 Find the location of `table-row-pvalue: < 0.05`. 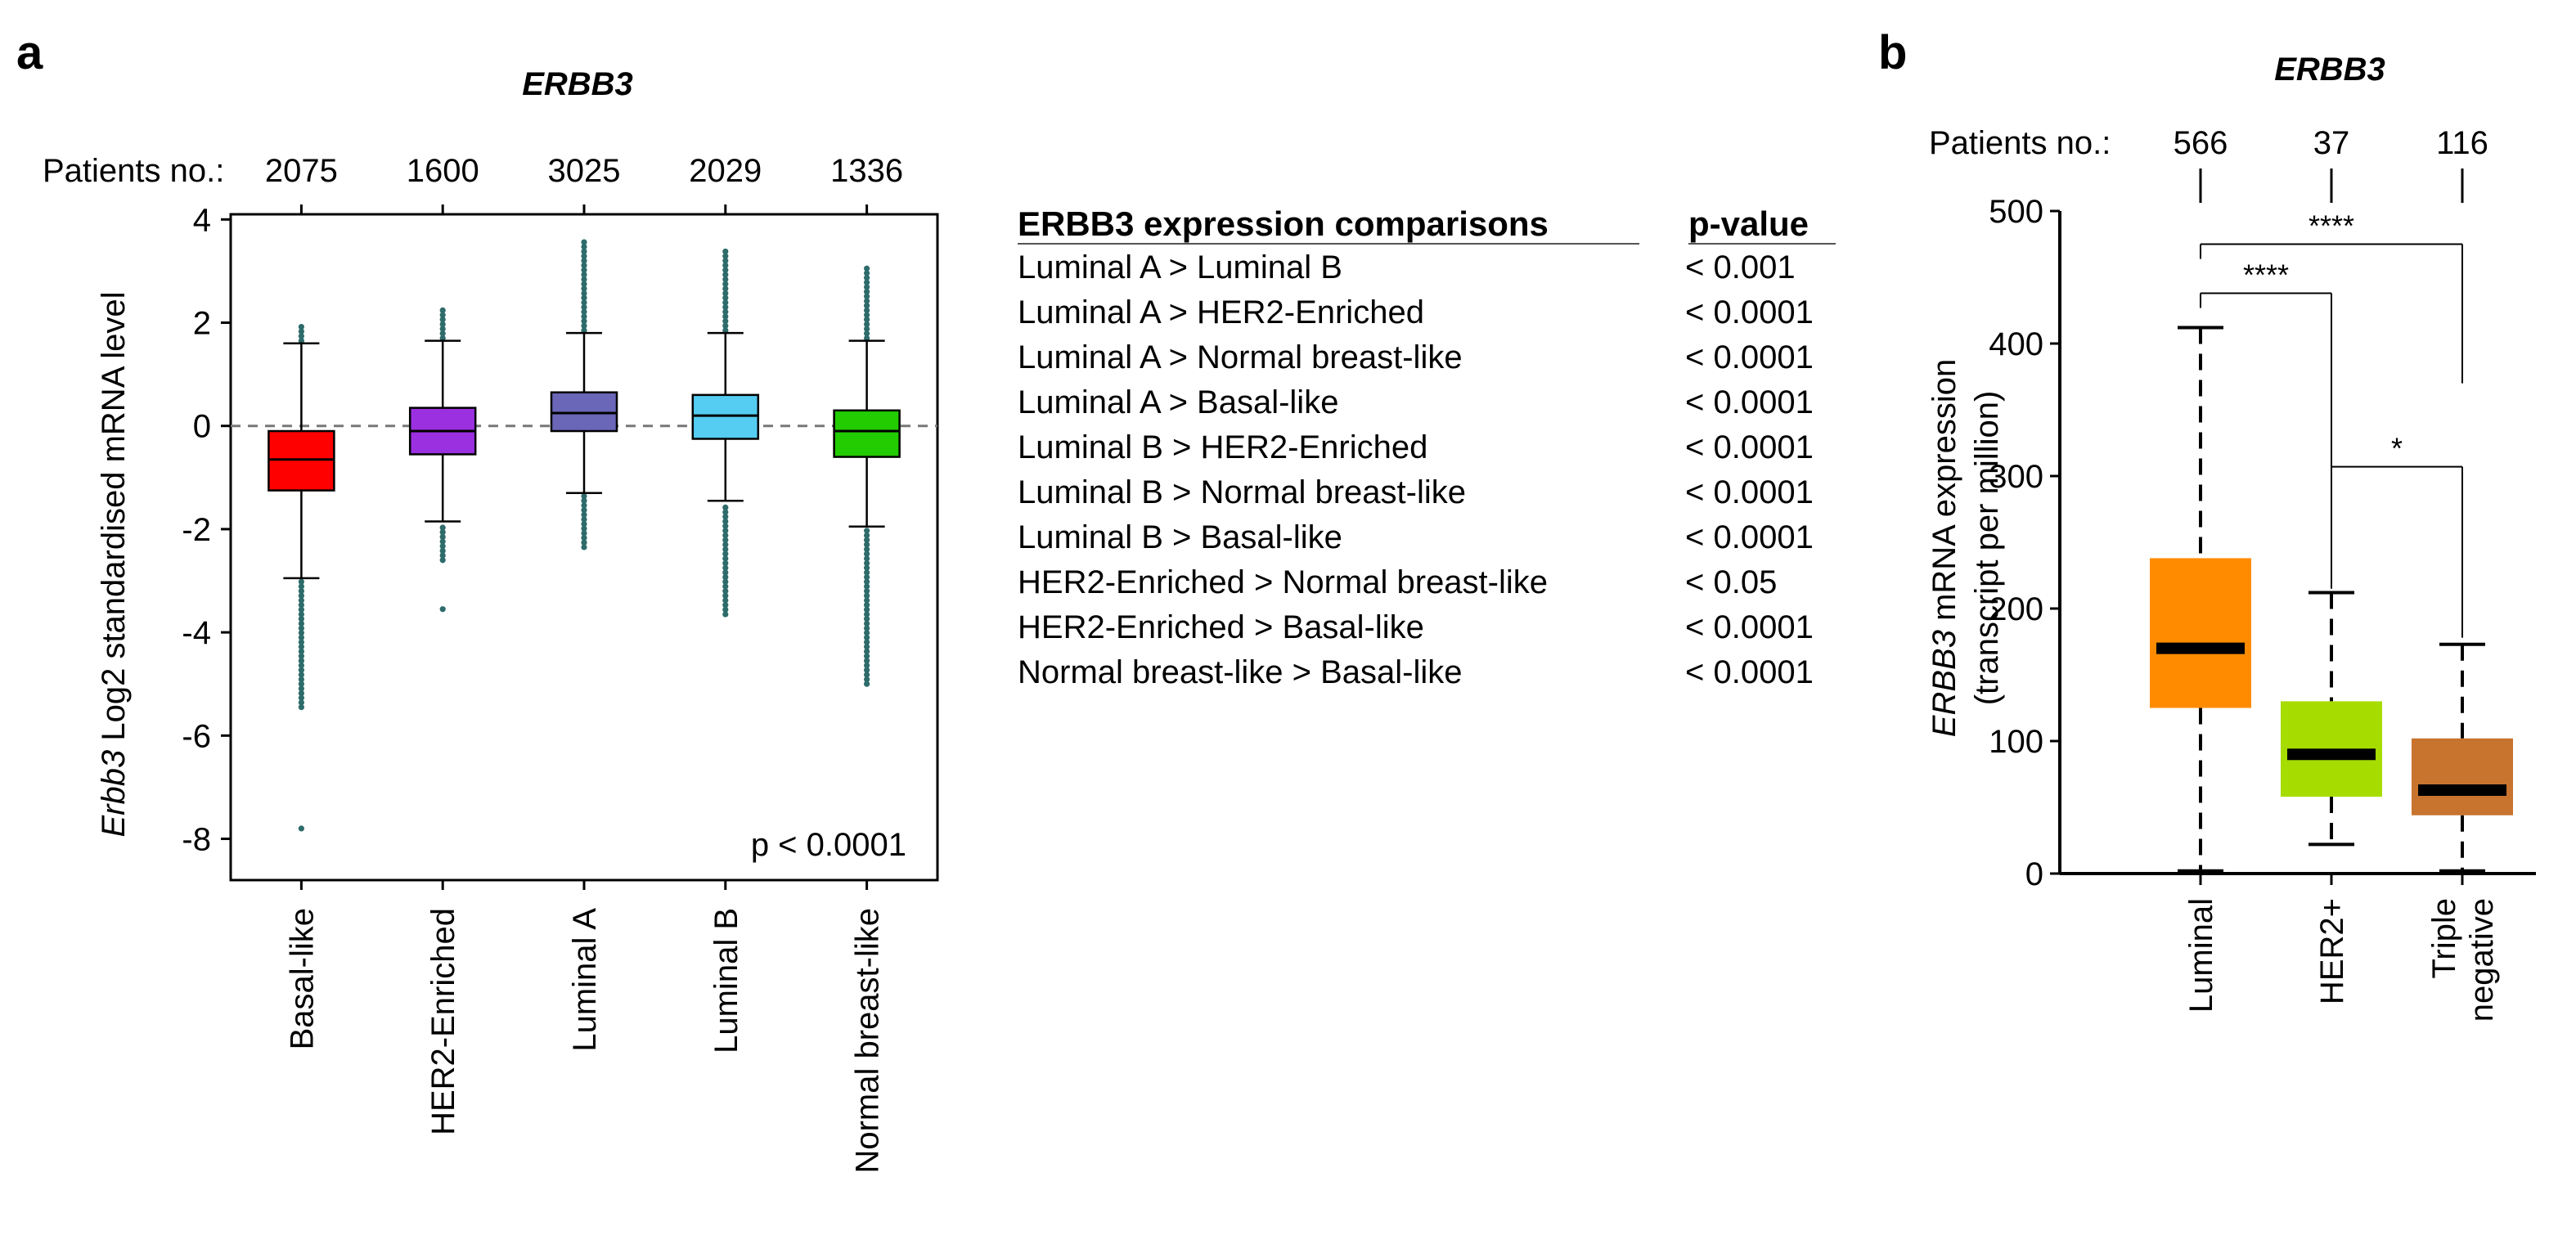

table-row-pvalue: < 0.05 is located at coordinates (1731, 582).